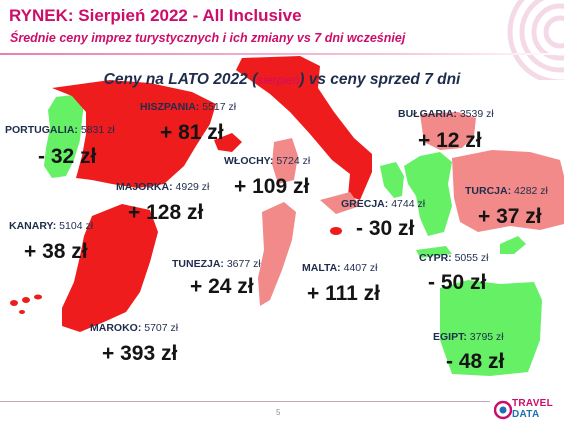 The image size is (564, 423). I want to click on region-malta, so click(336, 231).